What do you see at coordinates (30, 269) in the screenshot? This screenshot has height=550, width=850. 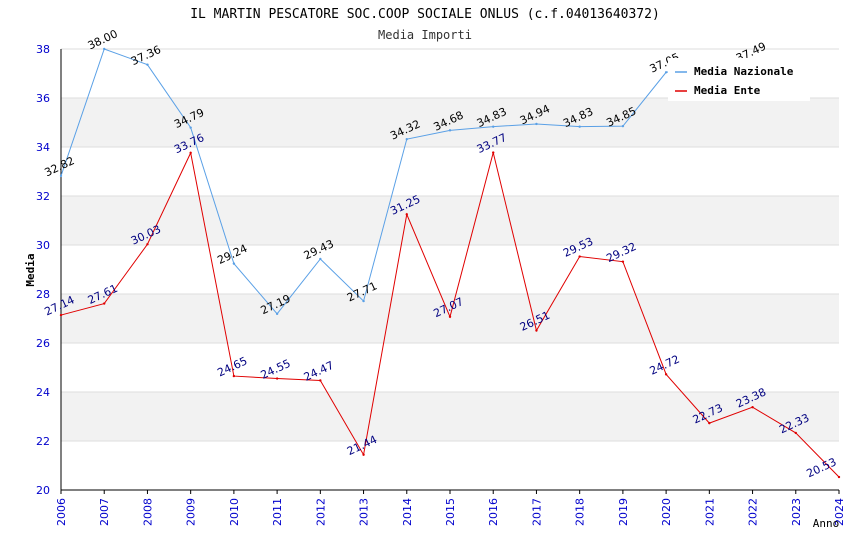 I see `y-axis-label: Media` at bounding box center [30, 269].